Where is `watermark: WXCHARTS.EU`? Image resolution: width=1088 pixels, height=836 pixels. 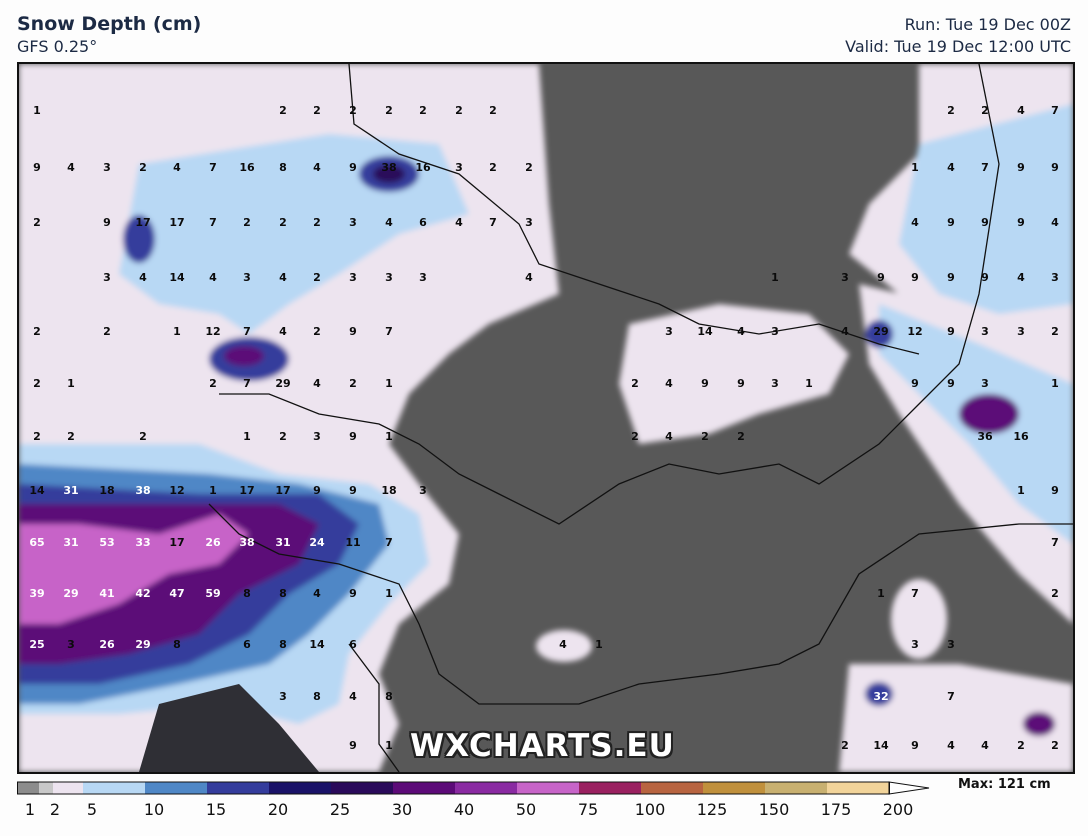 watermark: WXCHARTS.EU is located at coordinates (542, 746).